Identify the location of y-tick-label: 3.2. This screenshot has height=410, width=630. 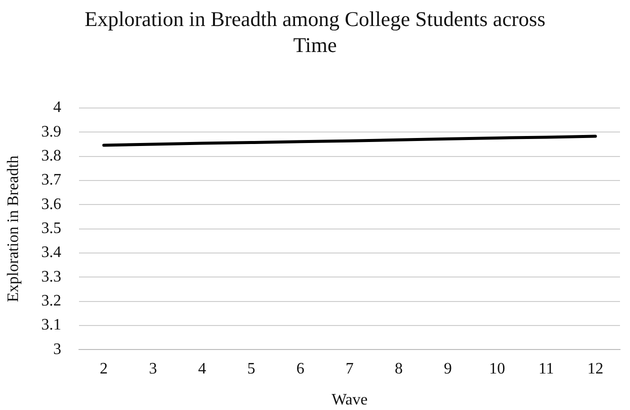
(51, 301).